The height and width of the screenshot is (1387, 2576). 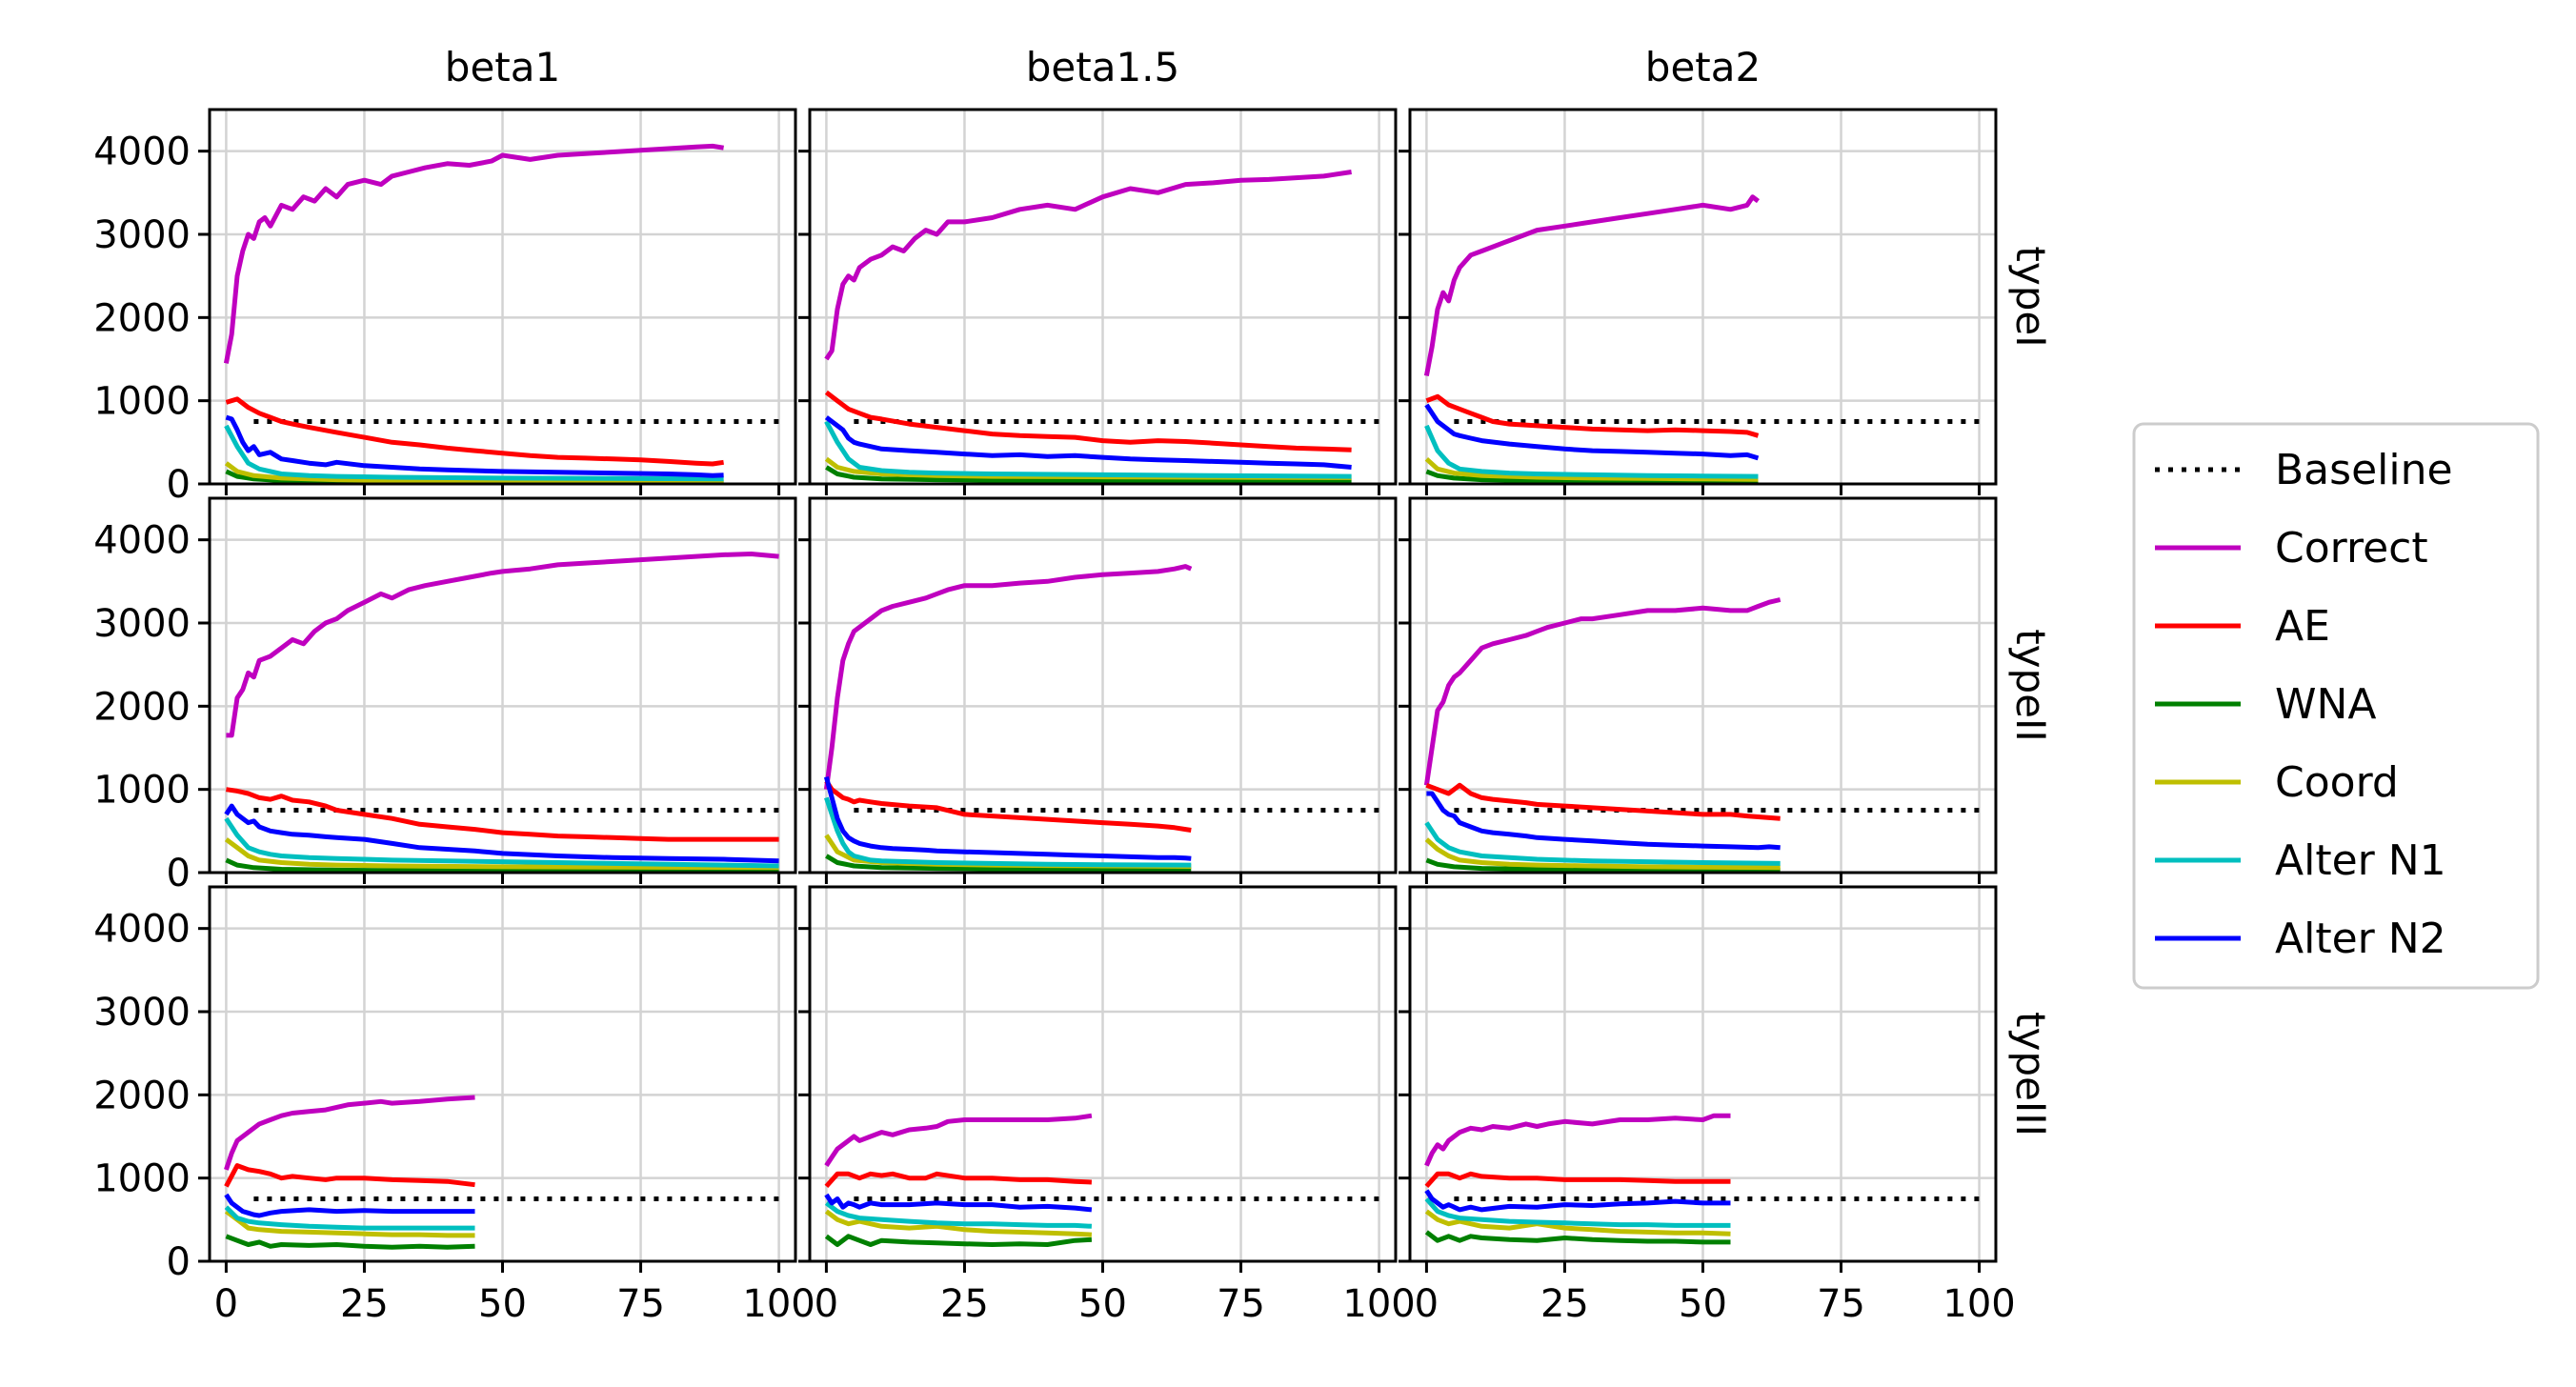 I want to click on row-title: typeIII, so click(x=2030, y=1074).